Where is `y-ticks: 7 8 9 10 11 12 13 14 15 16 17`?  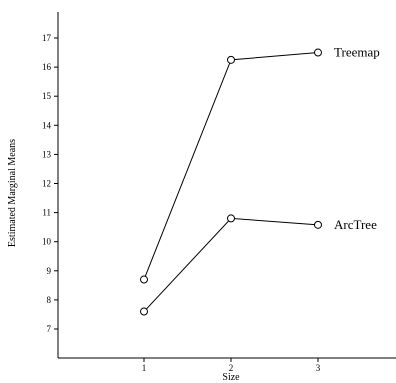 y-ticks: 7 8 9 10 11 12 13 14 15 16 17 is located at coordinates (50, 183).